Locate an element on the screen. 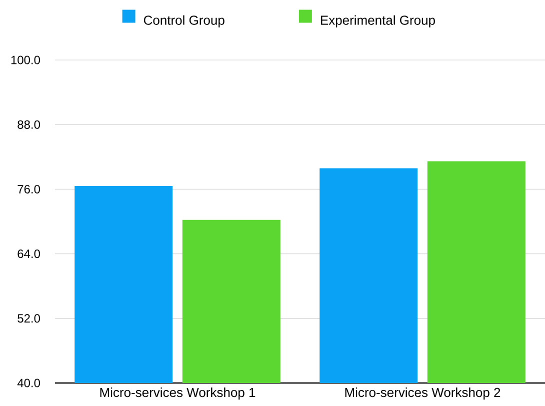 Image resolution: width=545 pixels, height=406 pixels. y-tick-label: 64.0 is located at coordinates (29, 254).